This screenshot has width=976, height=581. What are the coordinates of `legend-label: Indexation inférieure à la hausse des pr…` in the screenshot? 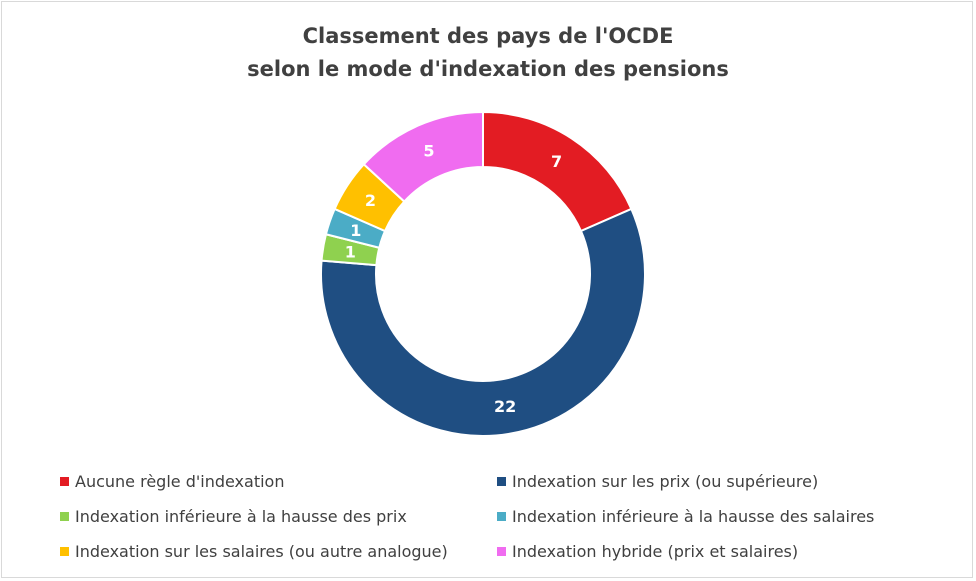 It's located at (241, 516).